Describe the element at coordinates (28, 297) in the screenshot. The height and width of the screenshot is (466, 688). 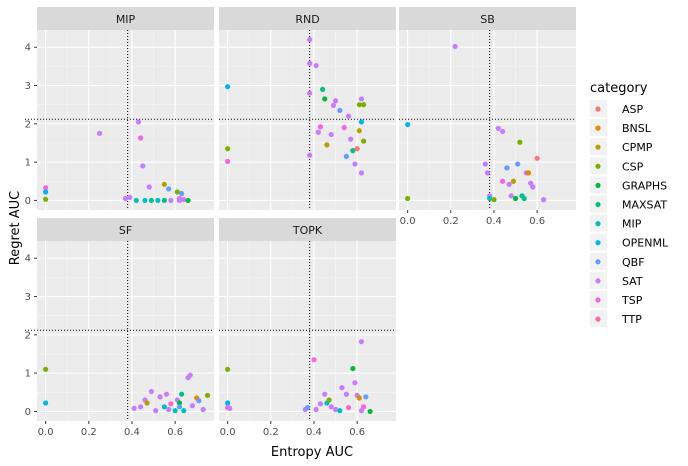
I see `y-tick-label: 3` at that location.